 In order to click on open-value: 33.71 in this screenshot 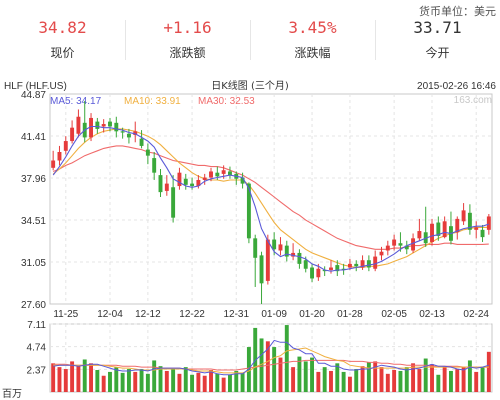, I will do `click(437, 27)`.